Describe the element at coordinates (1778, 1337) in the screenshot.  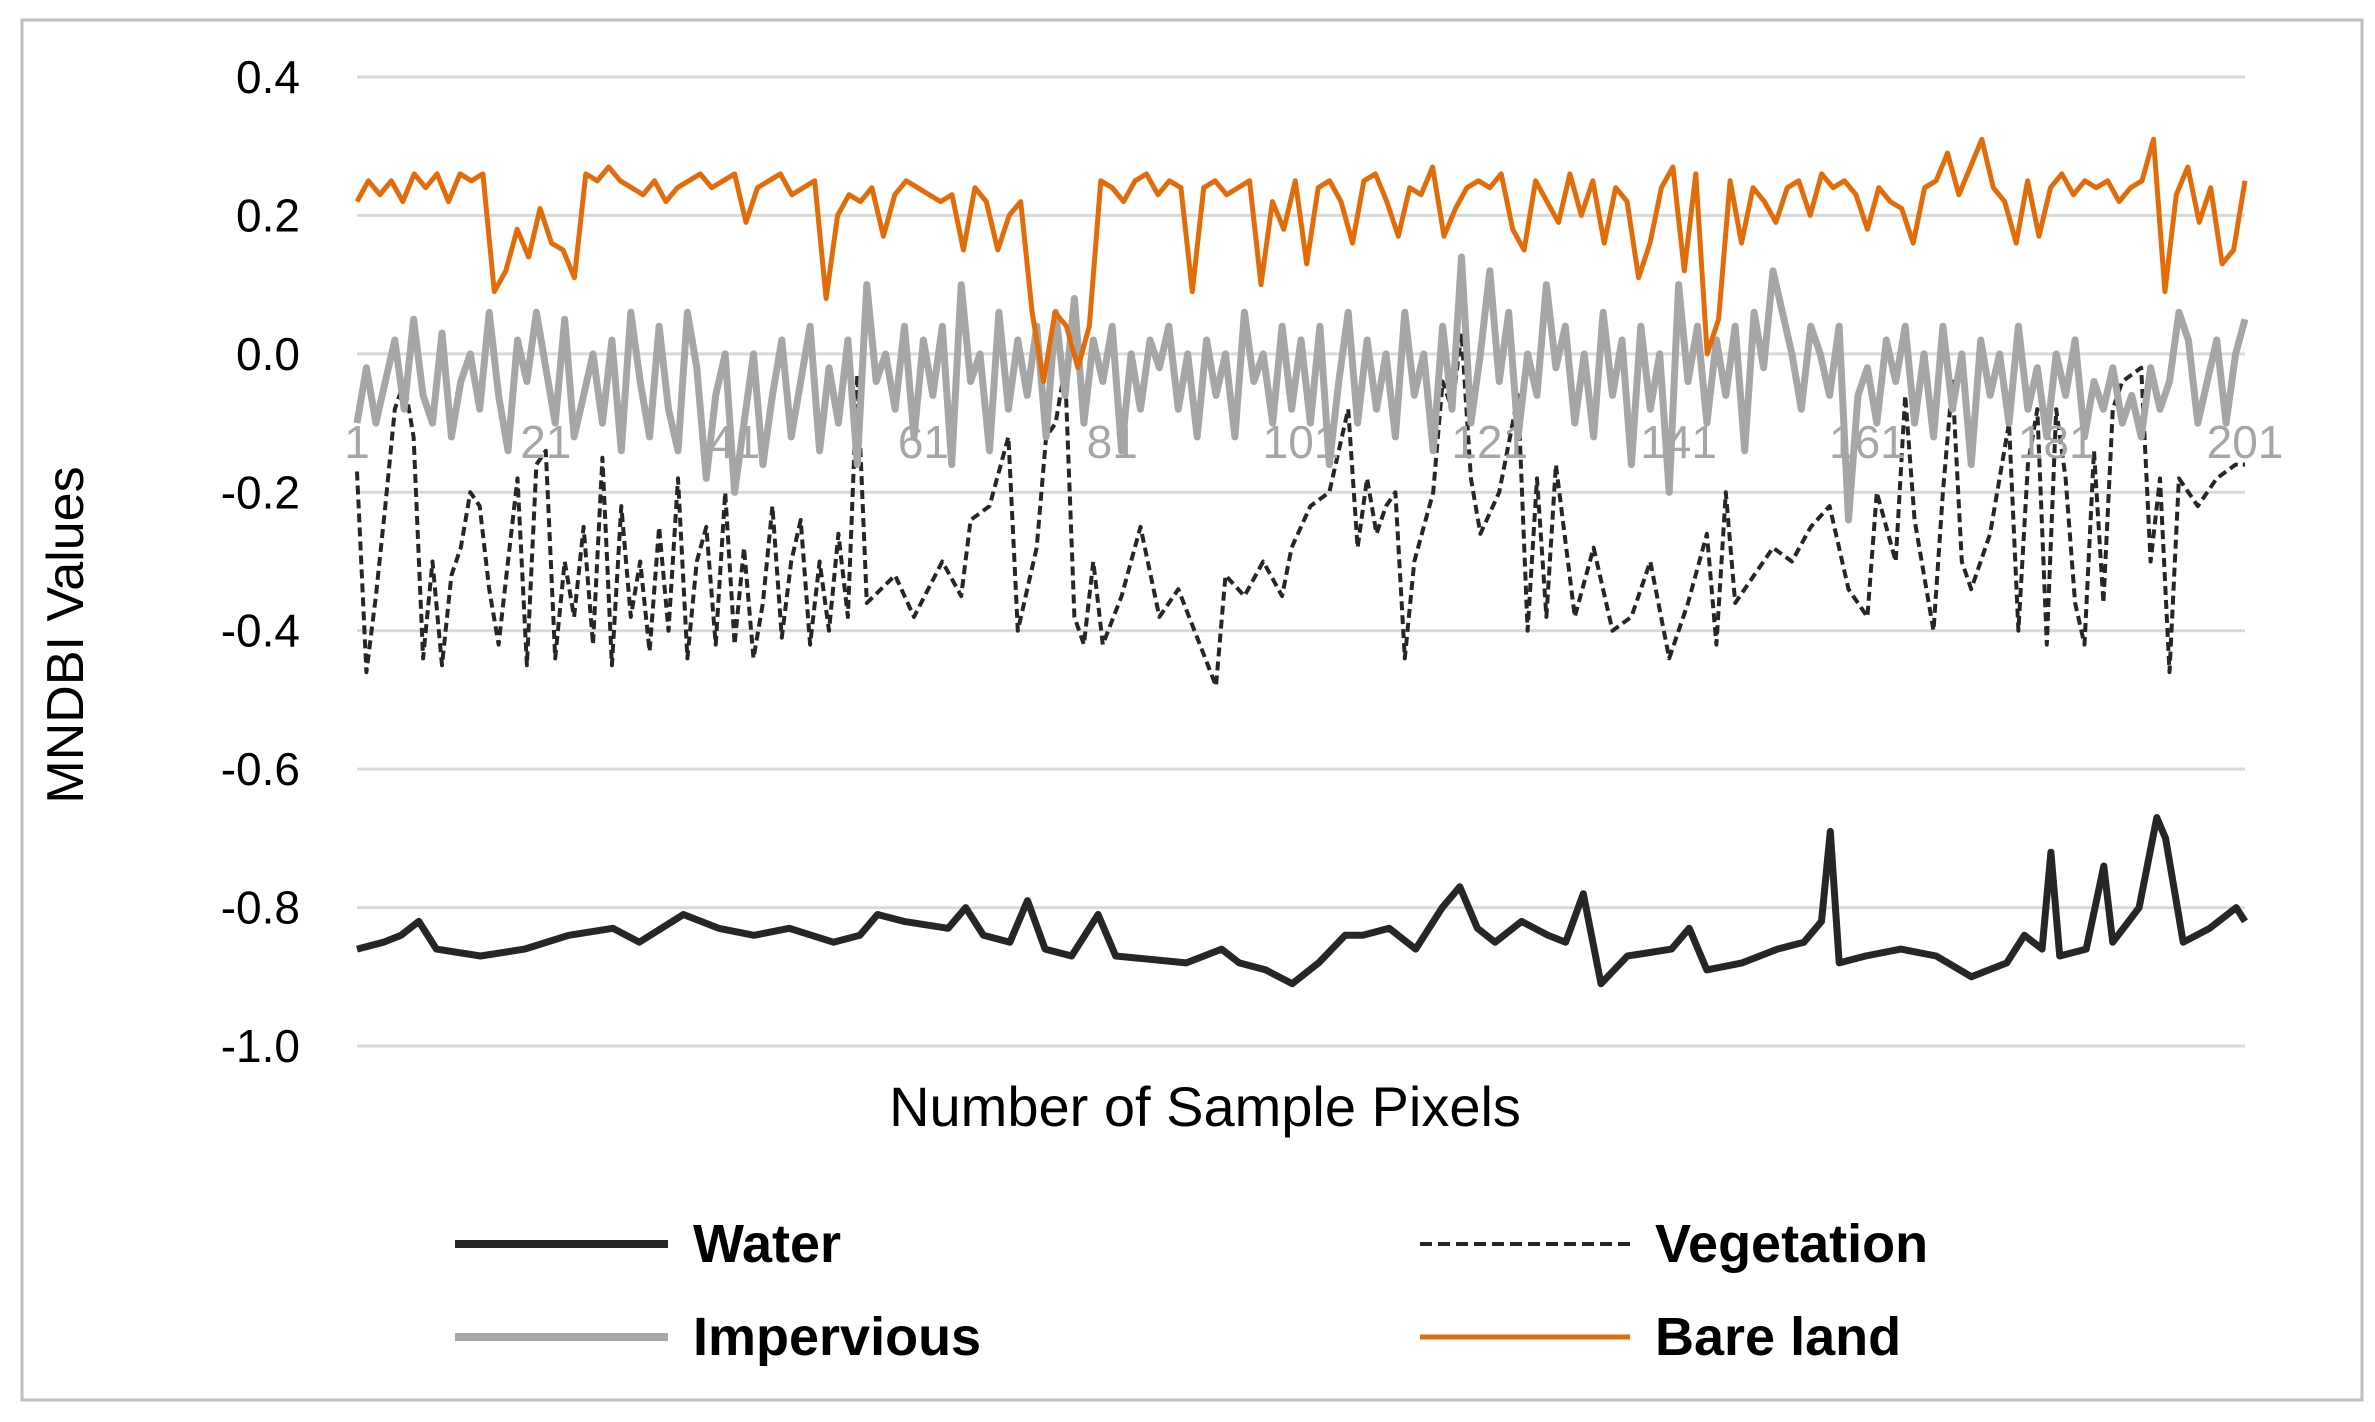
I see `legend-label-bare-land: Bare land` at that location.